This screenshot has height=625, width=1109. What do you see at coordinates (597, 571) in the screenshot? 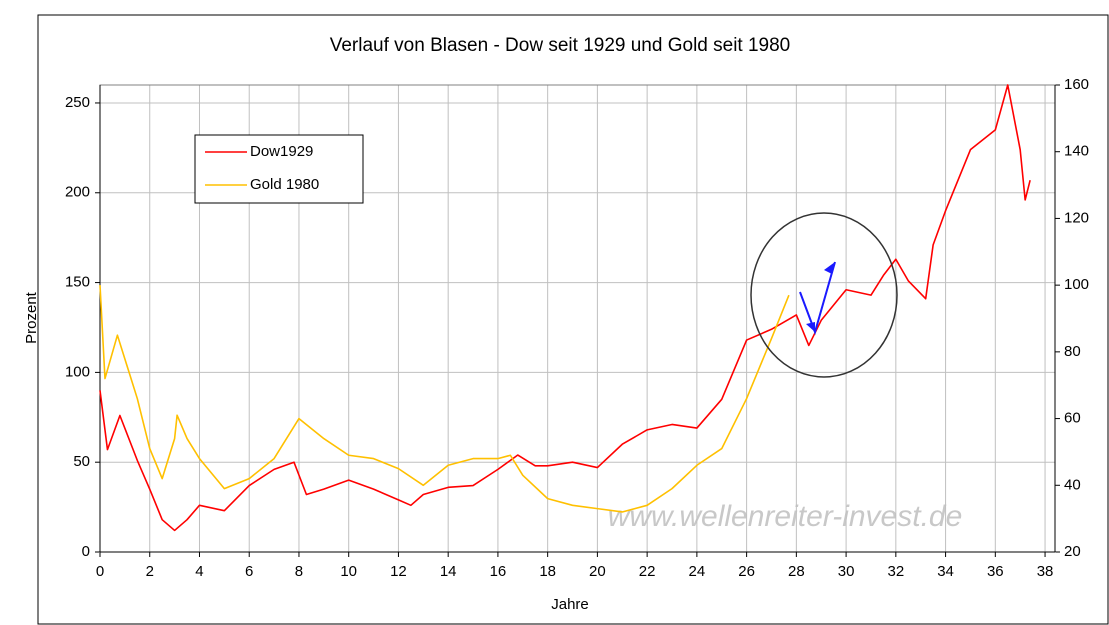
I see `x-tick-label: 20` at bounding box center [597, 571].